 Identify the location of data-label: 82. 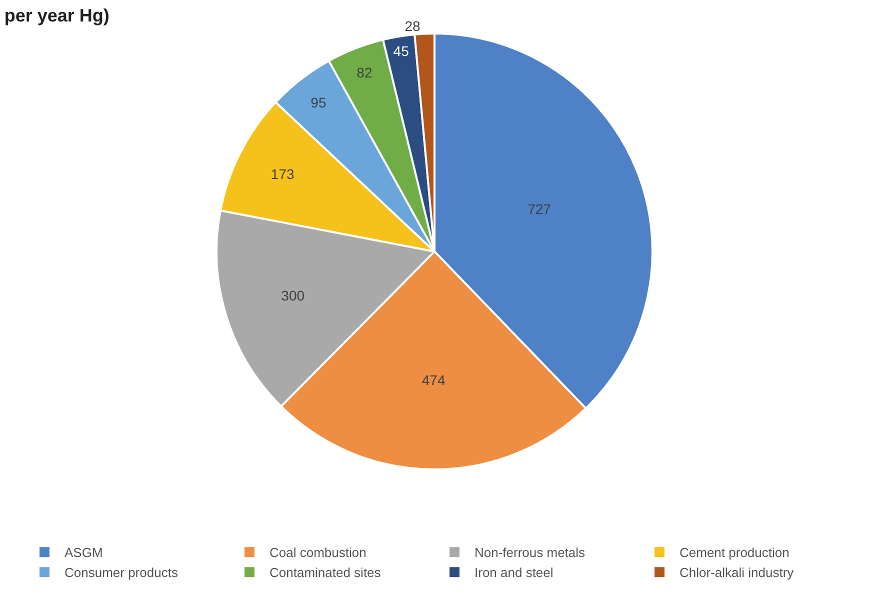
(364, 72).